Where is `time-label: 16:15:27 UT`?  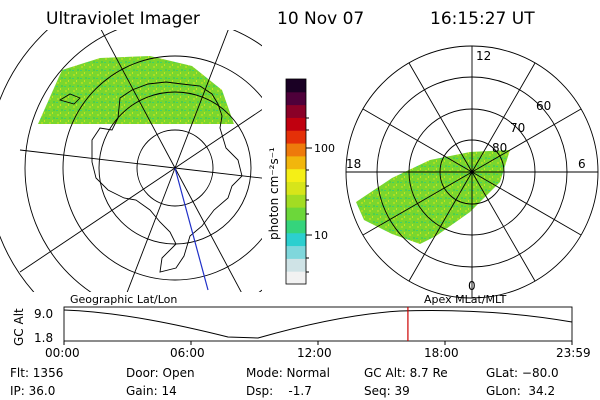
time-label: 16:15:27 UT is located at coordinates (482, 19).